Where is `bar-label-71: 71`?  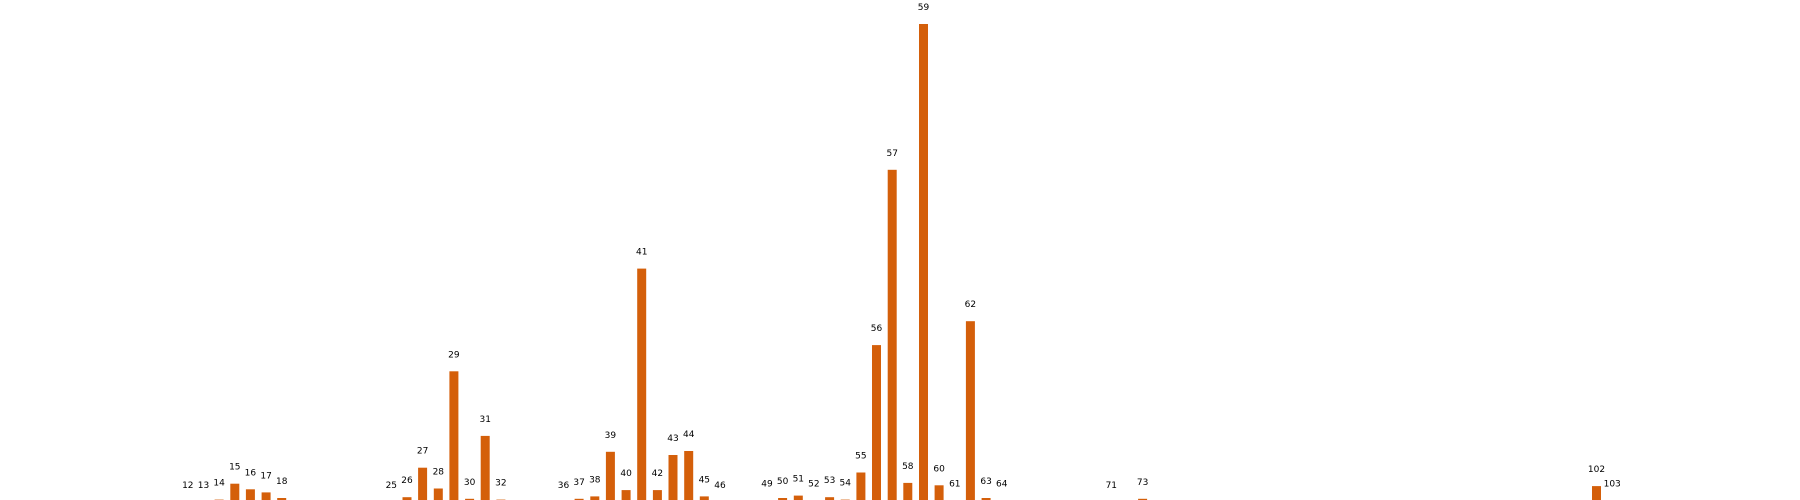 bar-label-71: 71 is located at coordinates (1111, 486).